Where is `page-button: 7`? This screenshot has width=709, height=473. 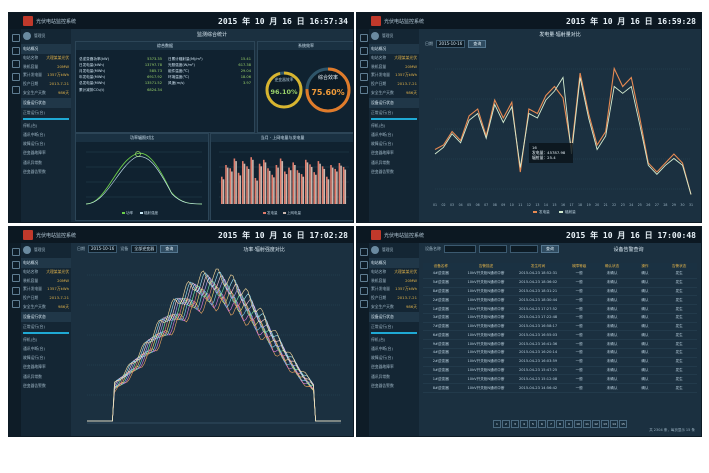
page-button: 7 is located at coordinates (551, 424).